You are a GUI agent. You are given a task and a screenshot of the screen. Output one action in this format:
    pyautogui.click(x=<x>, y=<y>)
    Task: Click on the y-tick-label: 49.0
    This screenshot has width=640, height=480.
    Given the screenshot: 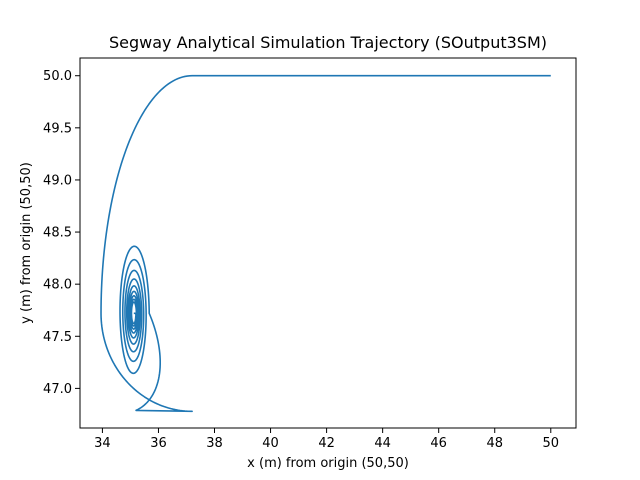 What is the action you would take?
    pyautogui.click(x=57, y=180)
    